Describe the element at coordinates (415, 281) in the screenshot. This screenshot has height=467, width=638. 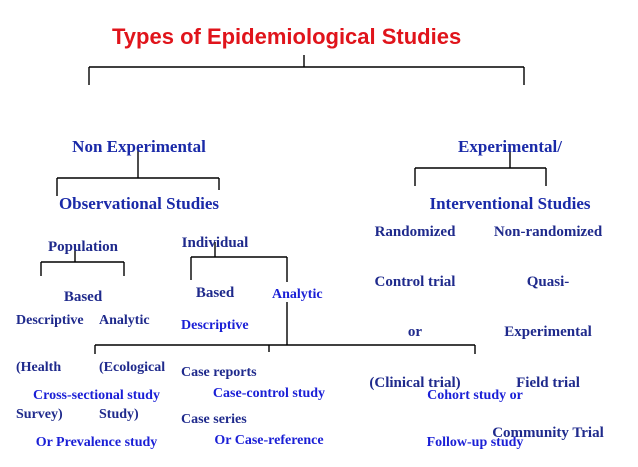
I see `randomized-line2: Control trial` at that location.